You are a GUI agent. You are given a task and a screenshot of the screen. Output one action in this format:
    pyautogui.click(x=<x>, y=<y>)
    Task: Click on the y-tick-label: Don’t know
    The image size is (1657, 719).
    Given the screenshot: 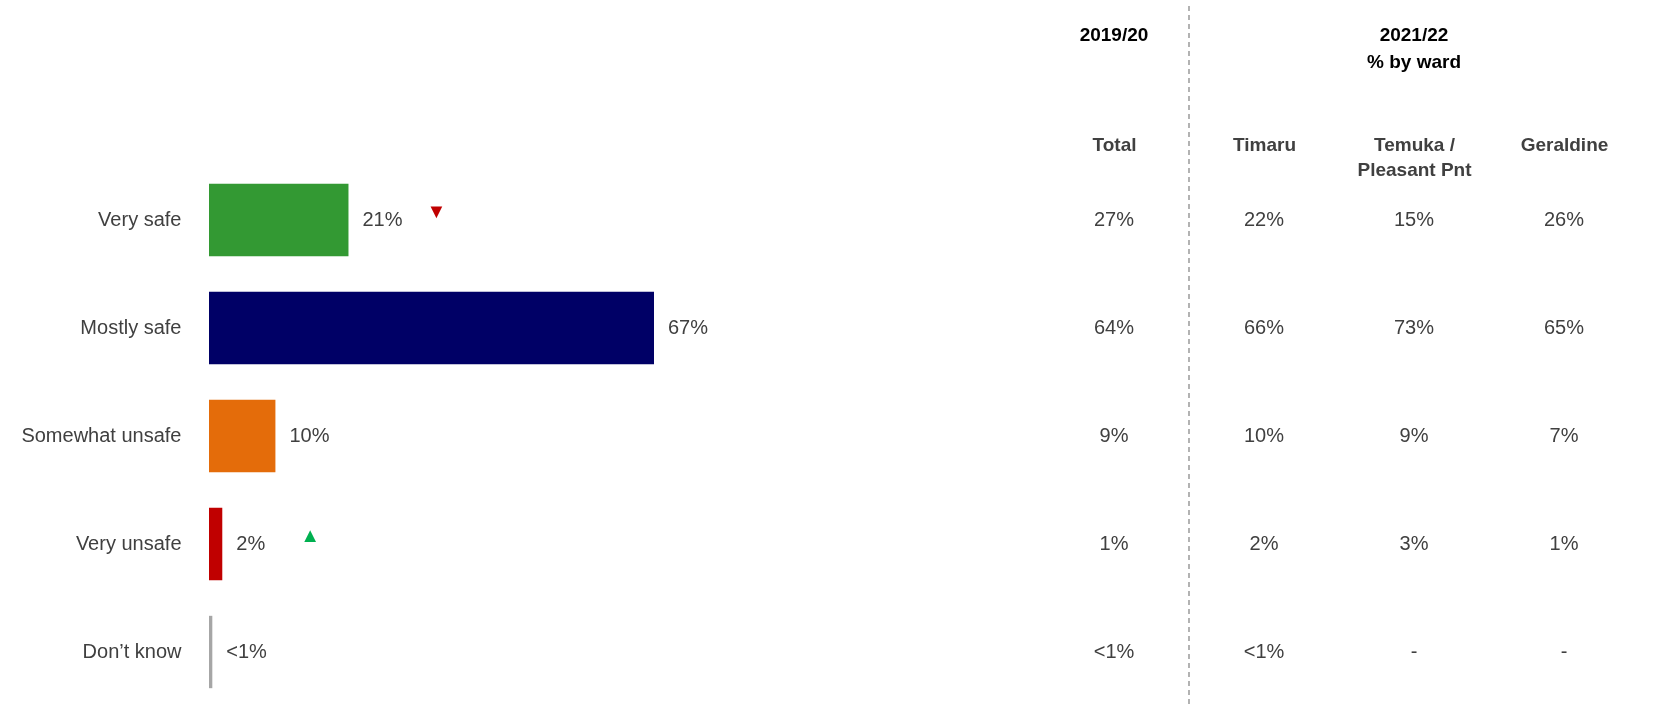 What is the action you would take?
    pyautogui.click(x=132, y=651)
    